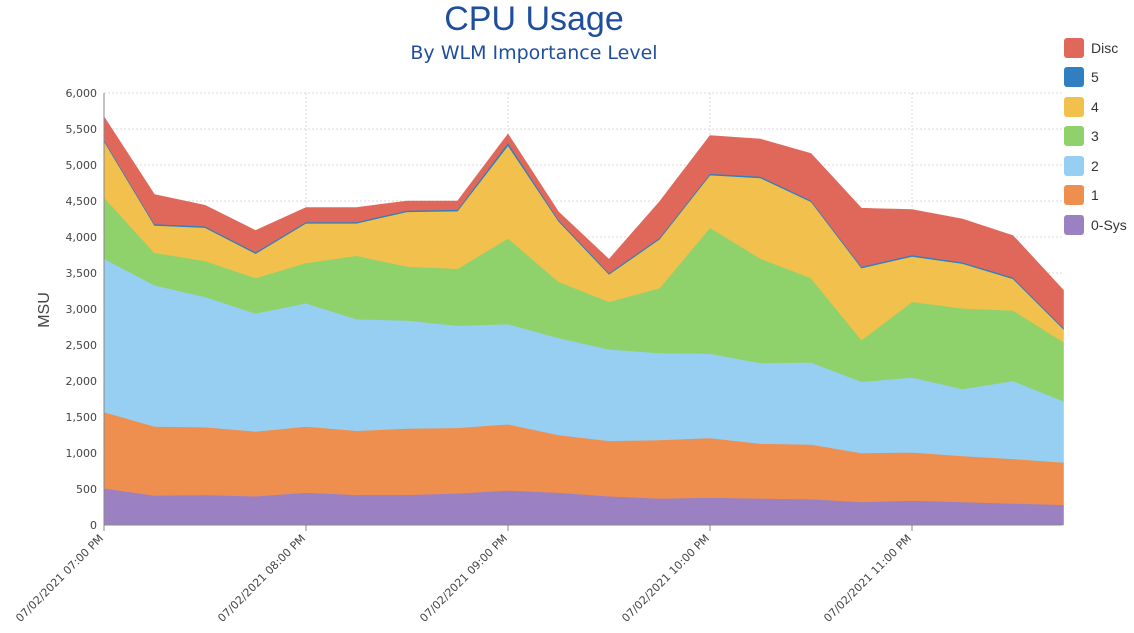 This screenshot has height=633, width=1134. What do you see at coordinates (82, 309) in the screenshot?
I see `y-tick-label: 3,000` at bounding box center [82, 309].